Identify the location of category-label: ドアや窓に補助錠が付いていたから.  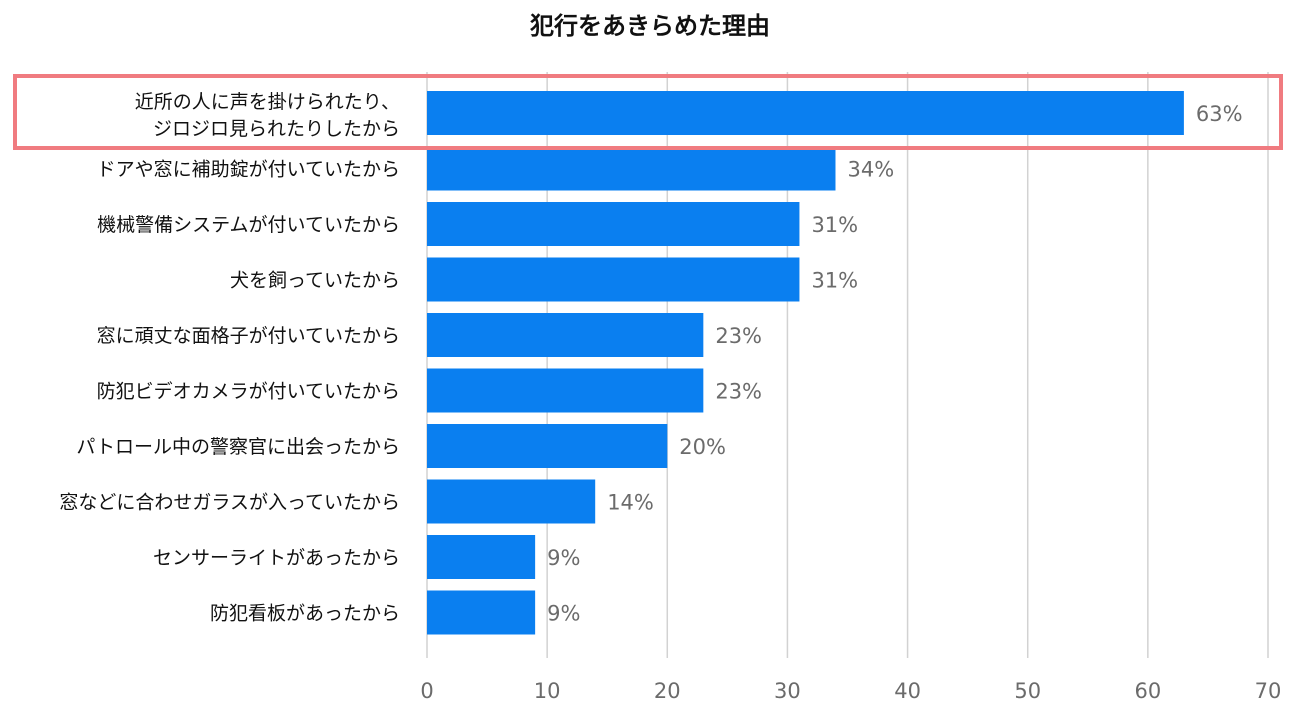
(248, 170).